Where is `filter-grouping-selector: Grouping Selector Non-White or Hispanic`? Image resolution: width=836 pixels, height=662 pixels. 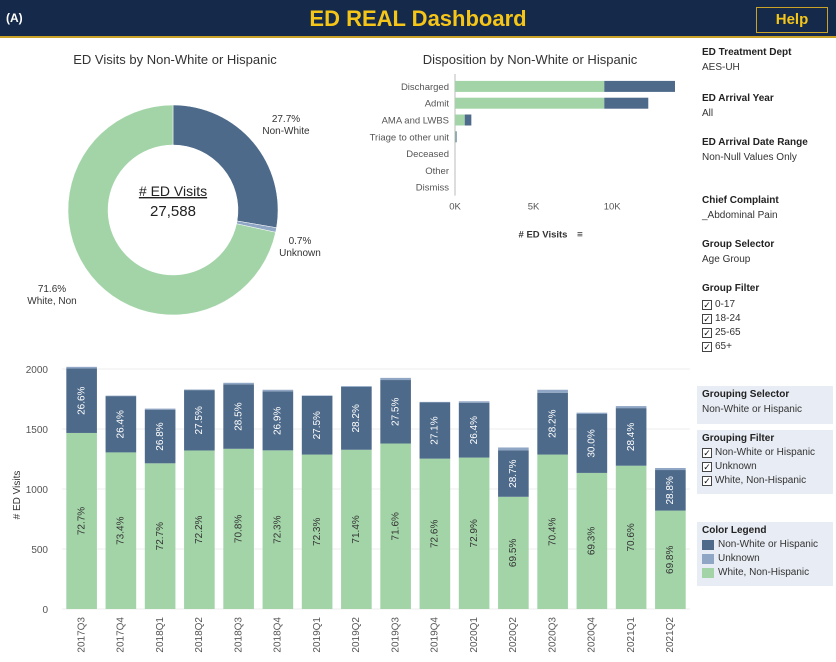 filter-grouping-selector: Grouping Selector Non-White or Hispanic is located at coordinates (765, 405).